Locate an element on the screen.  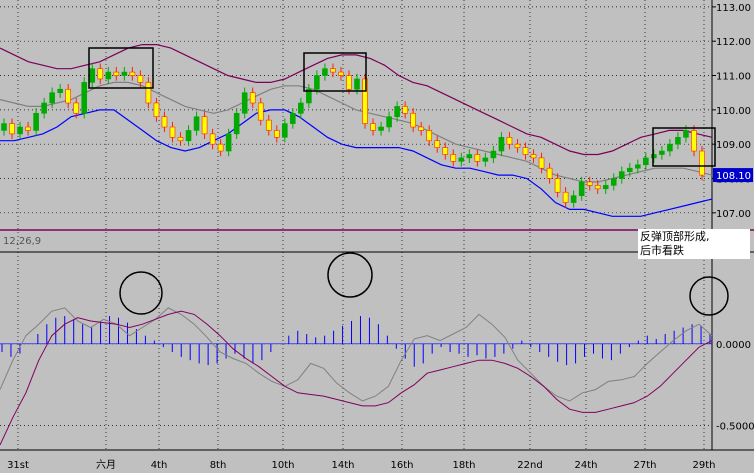
x-tick-label: 8th is located at coordinates (218, 465).